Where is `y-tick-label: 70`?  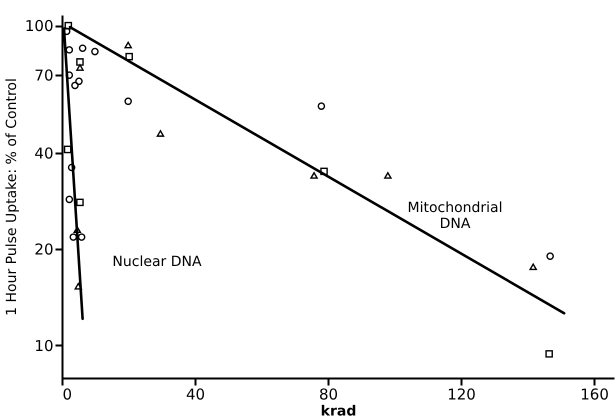
y-tick-label: 70 is located at coordinates (44, 75).